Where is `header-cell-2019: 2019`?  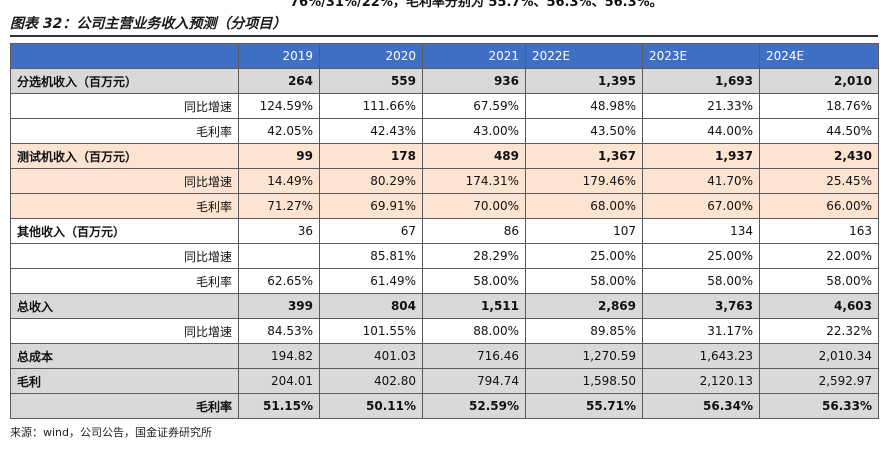
header-cell-2019: 2019 is located at coordinates (279, 56).